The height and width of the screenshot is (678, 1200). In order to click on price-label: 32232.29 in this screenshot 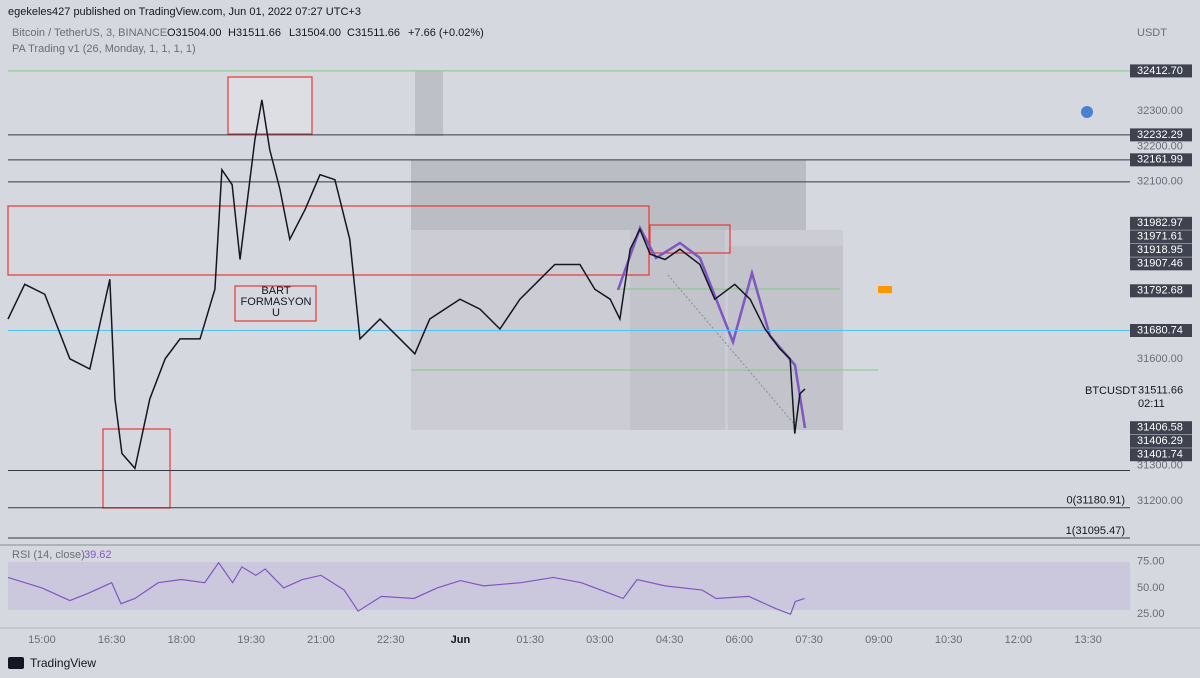, I will do `click(1160, 135)`.